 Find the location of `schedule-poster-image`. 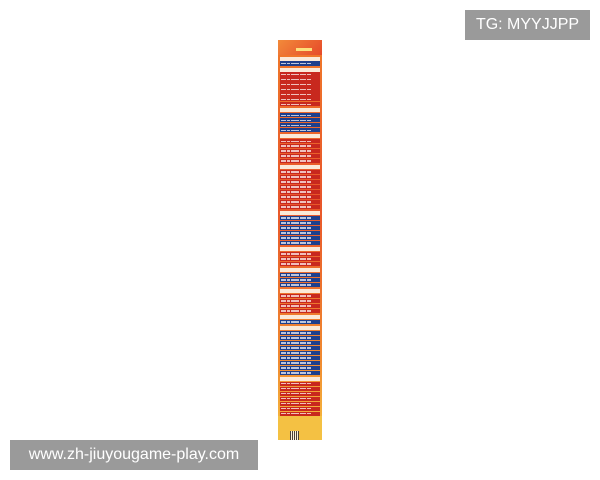

schedule-poster-image is located at coordinates (300, 240).